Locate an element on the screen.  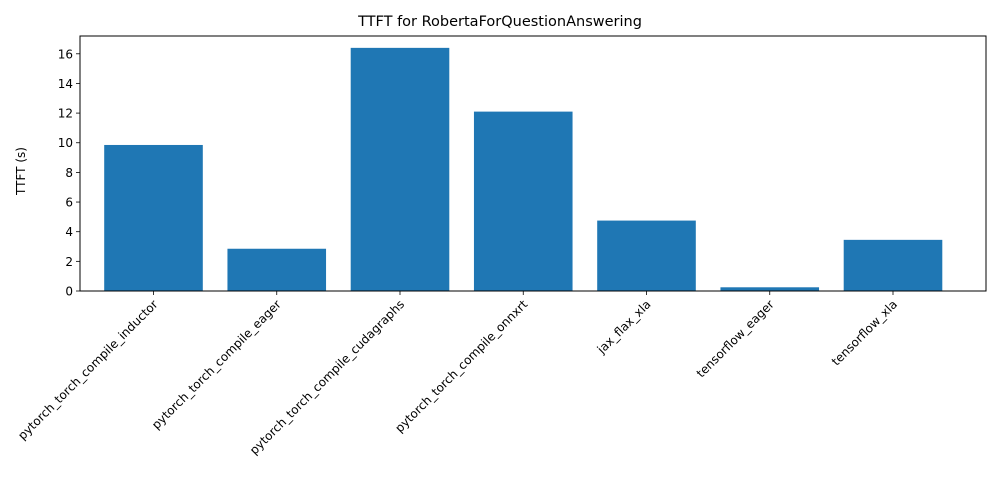
y-axis-label: TTFT (s) is located at coordinates (21, 171).